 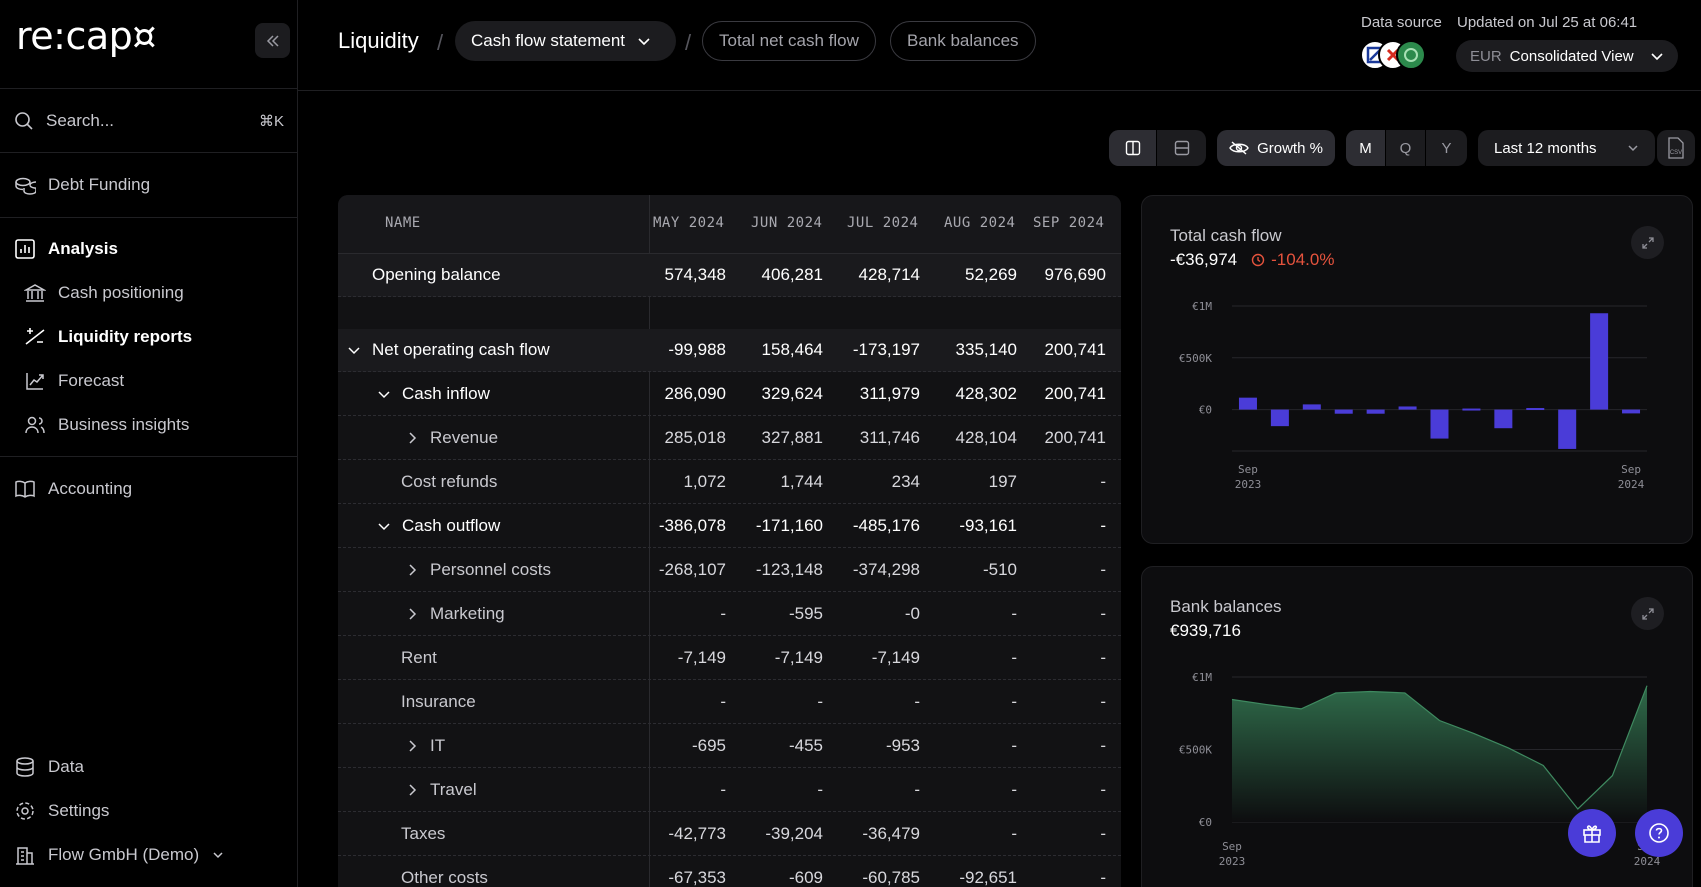 I want to click on help-button, so click(x=1659, y=833).